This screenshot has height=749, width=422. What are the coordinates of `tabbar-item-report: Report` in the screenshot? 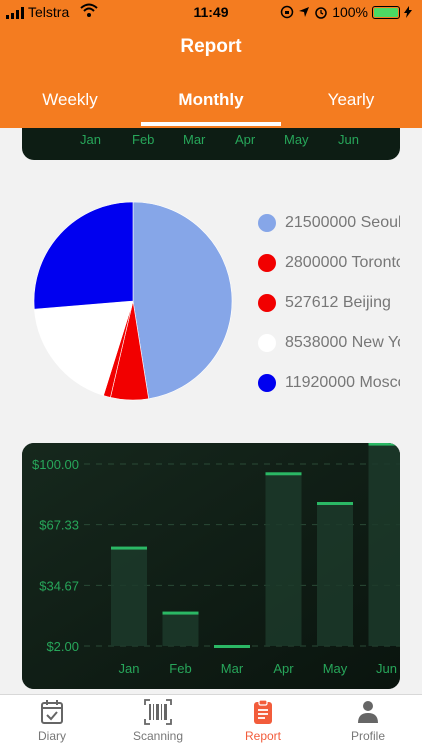 It's located at (263, 721).